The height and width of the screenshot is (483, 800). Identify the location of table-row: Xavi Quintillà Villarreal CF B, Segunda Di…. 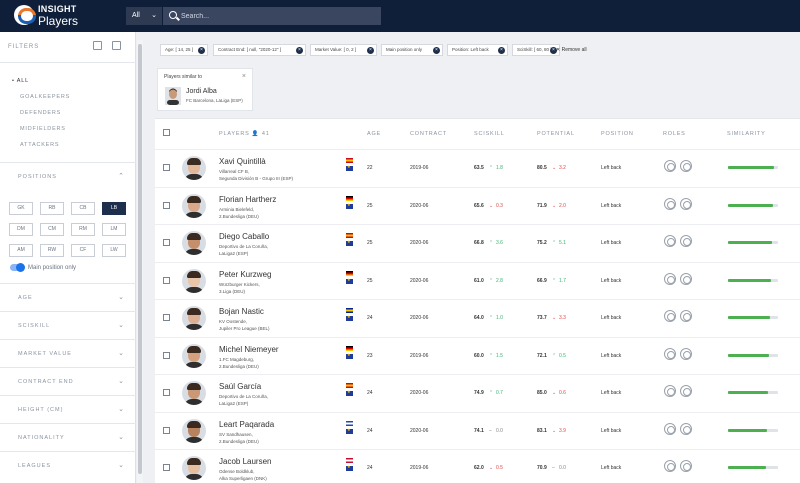
(477, 167).